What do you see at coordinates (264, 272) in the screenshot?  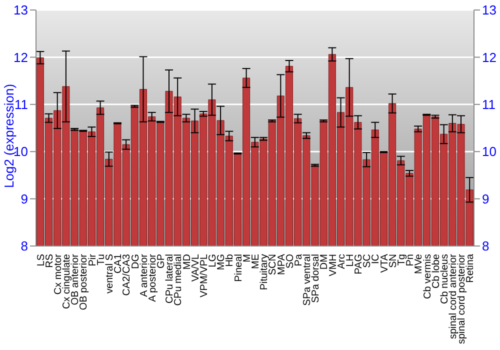 I see `x-tick-label: Pituitary` at bounding box center [264, 272].